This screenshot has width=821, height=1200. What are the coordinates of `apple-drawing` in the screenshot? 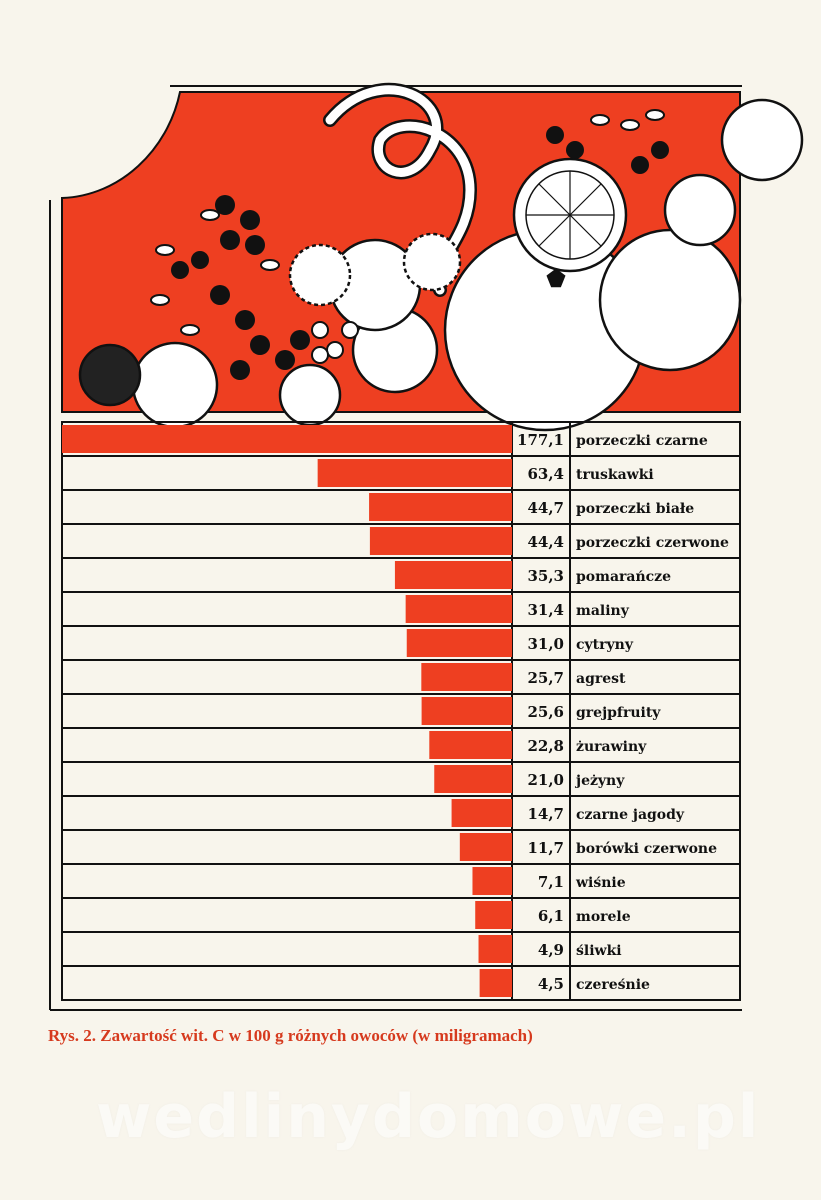 It's located at (175, 385).